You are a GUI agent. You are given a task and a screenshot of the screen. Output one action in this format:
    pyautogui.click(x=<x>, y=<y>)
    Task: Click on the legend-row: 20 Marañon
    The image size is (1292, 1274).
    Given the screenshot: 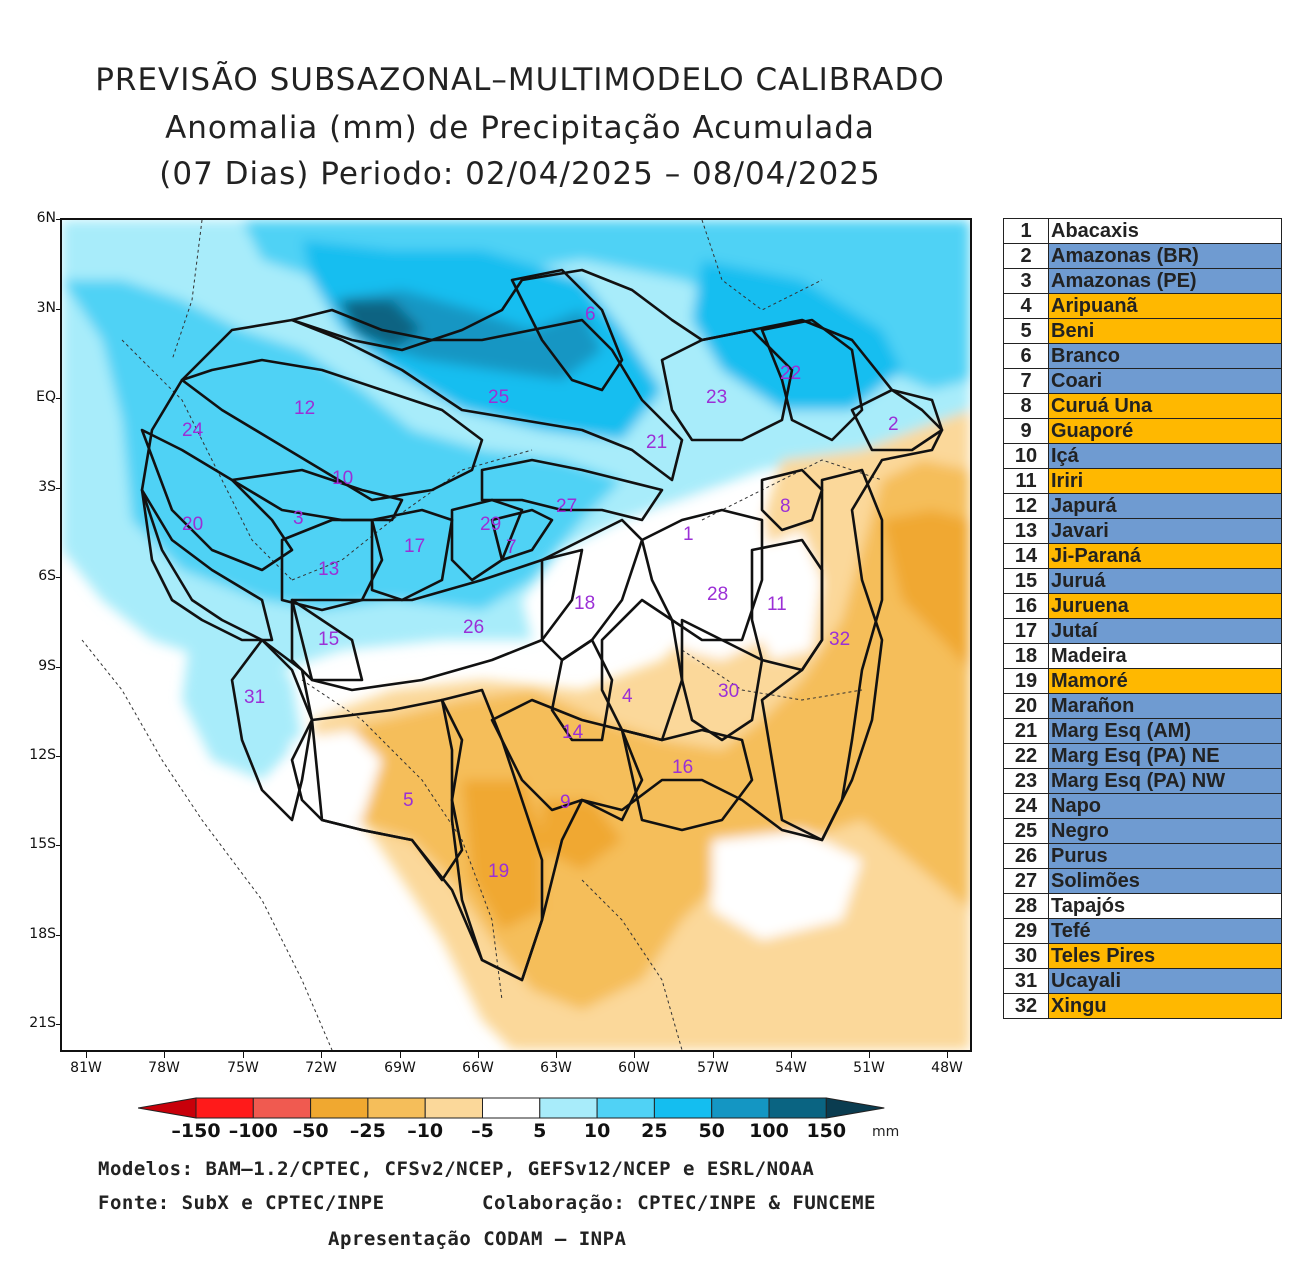 What is the action you would take?
    pyautogui.click(x=1142, y=706)
    